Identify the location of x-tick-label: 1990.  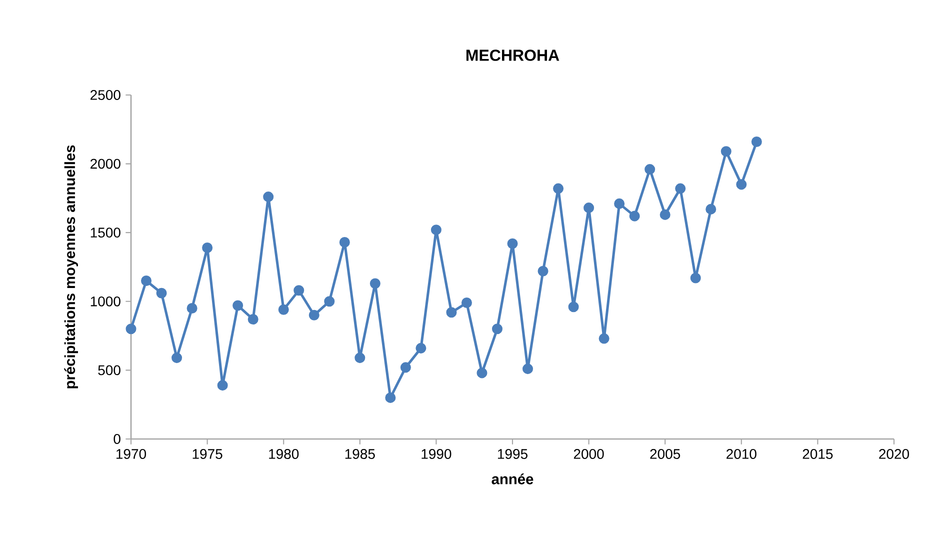
(437, 454).